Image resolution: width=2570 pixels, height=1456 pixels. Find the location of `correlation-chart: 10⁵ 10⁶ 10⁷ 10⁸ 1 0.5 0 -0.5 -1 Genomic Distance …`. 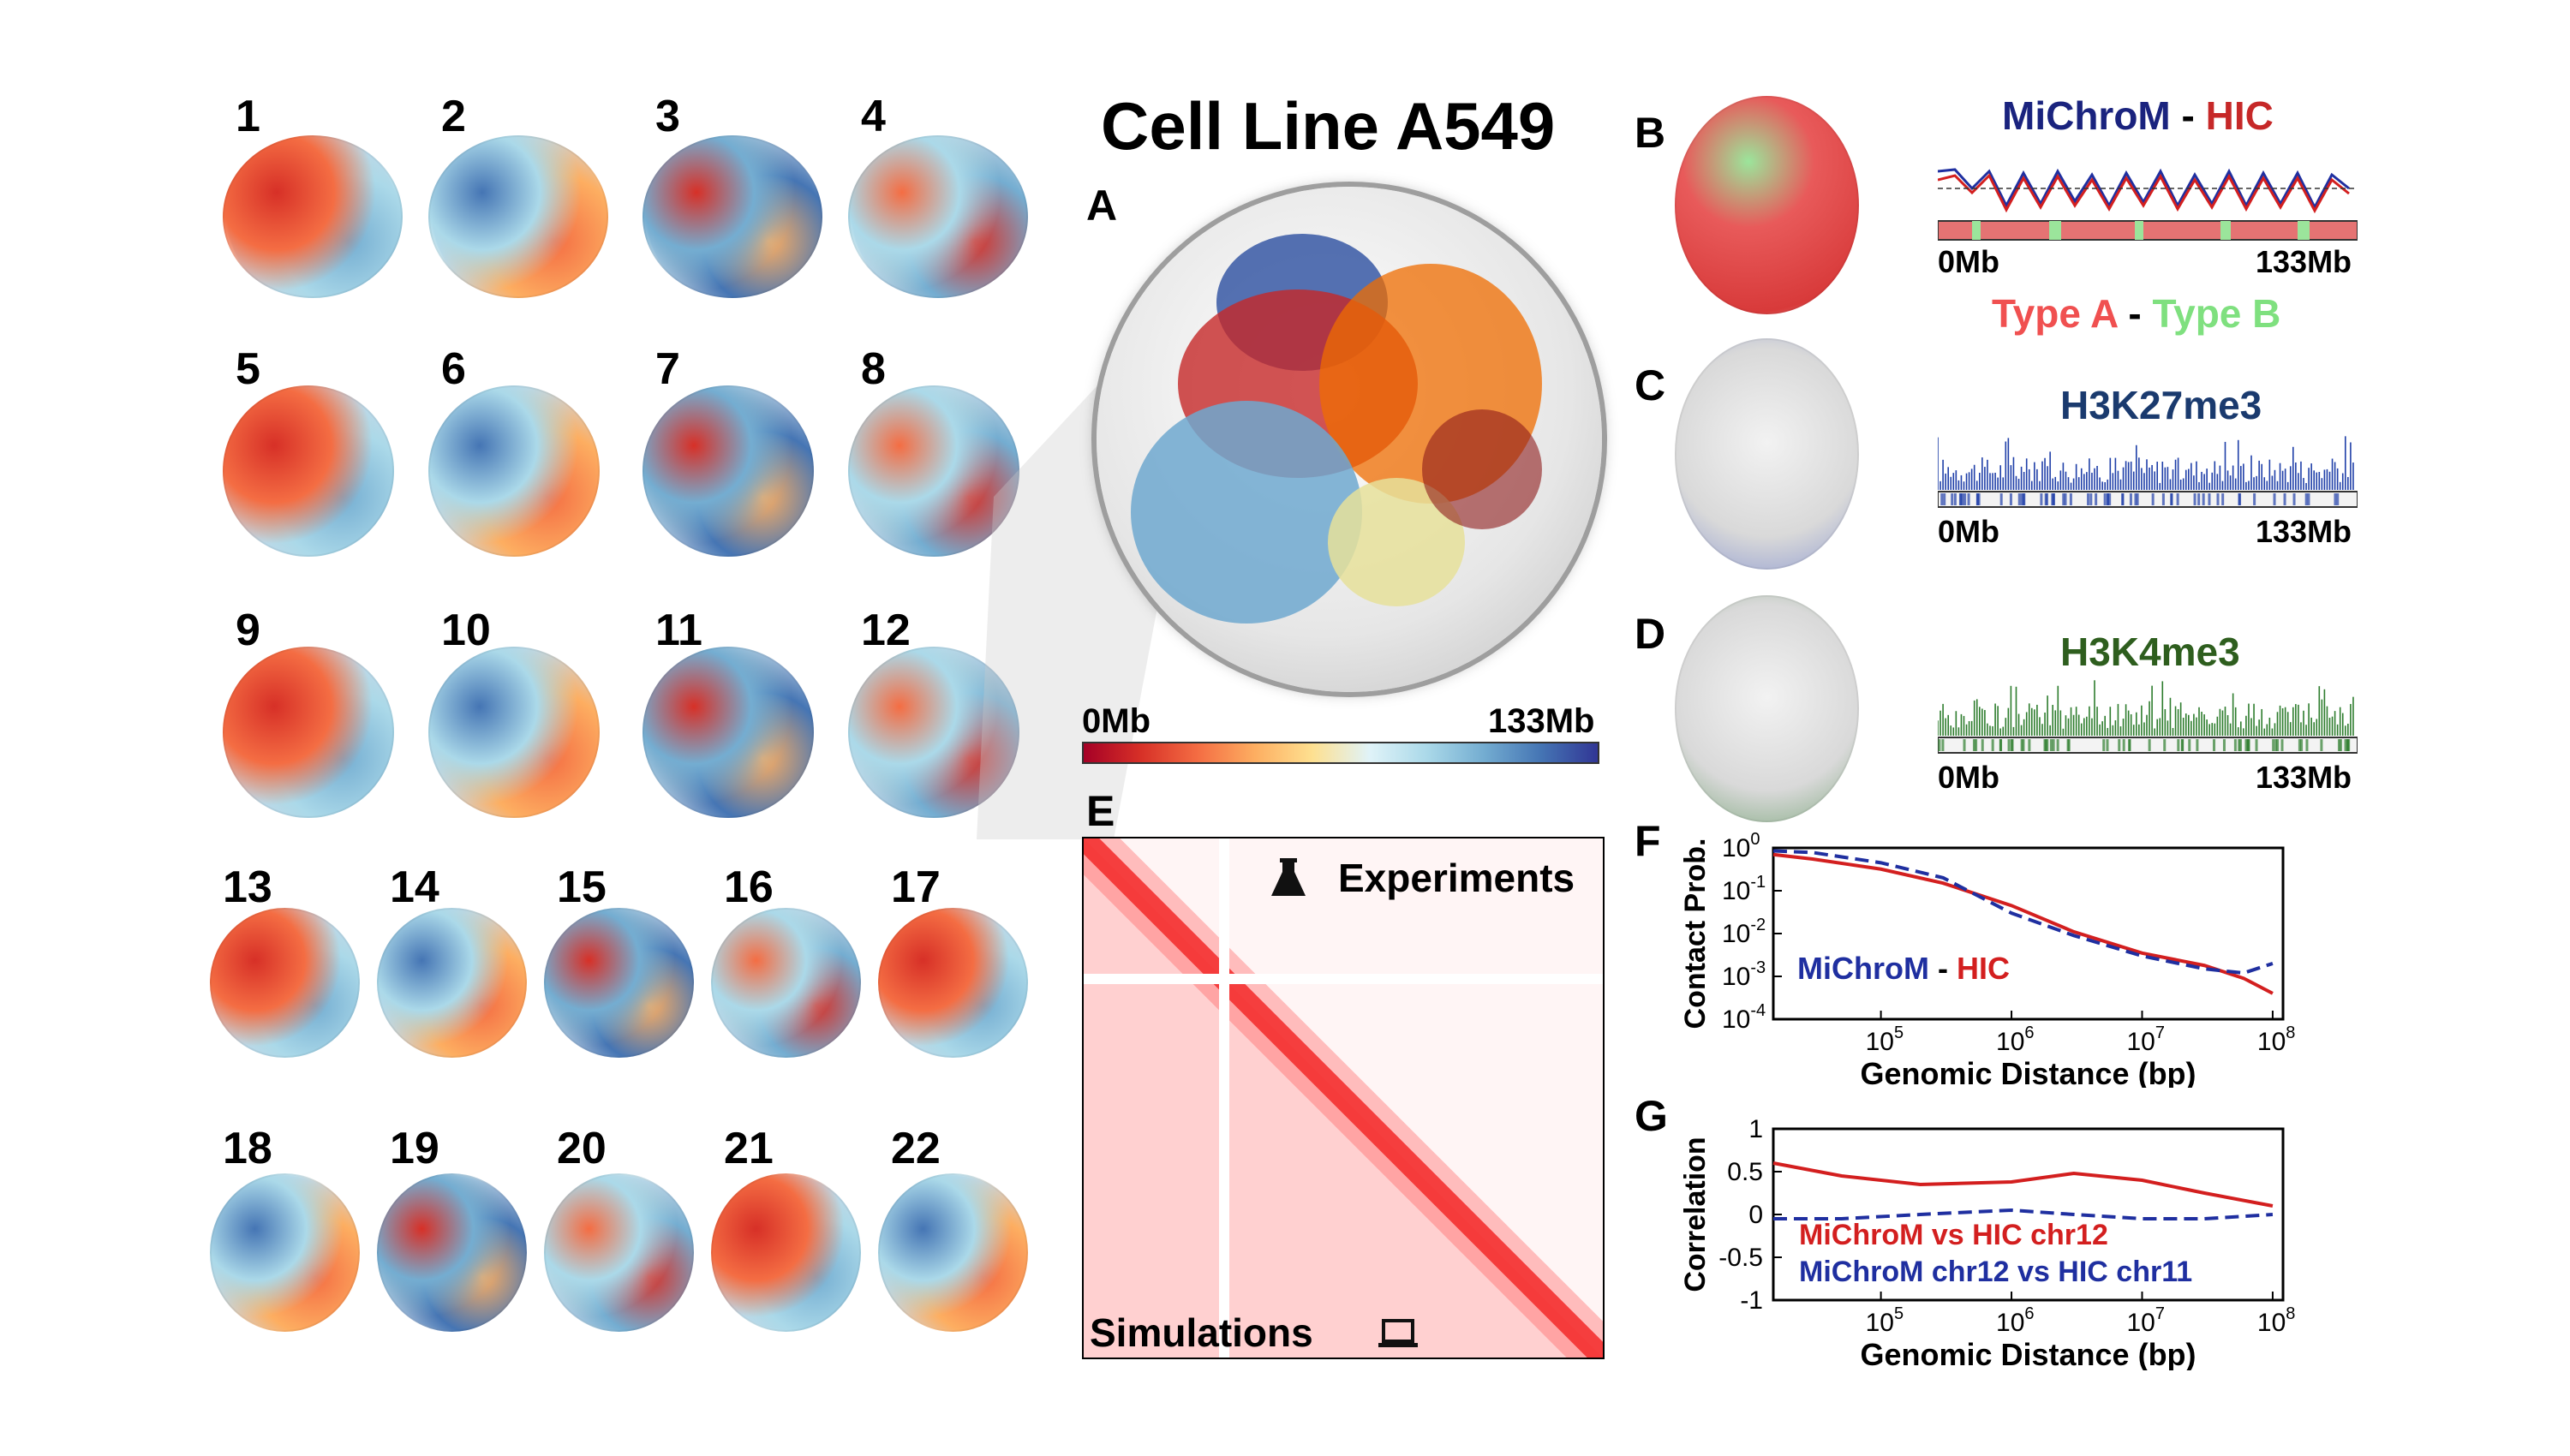

correlation-chart: 10⁵ 10⁶ 10⁷ 10⁸ 1 0.5 0 -0.5 -1 Genomic Distance … is located at coordinates (1987, 1243).